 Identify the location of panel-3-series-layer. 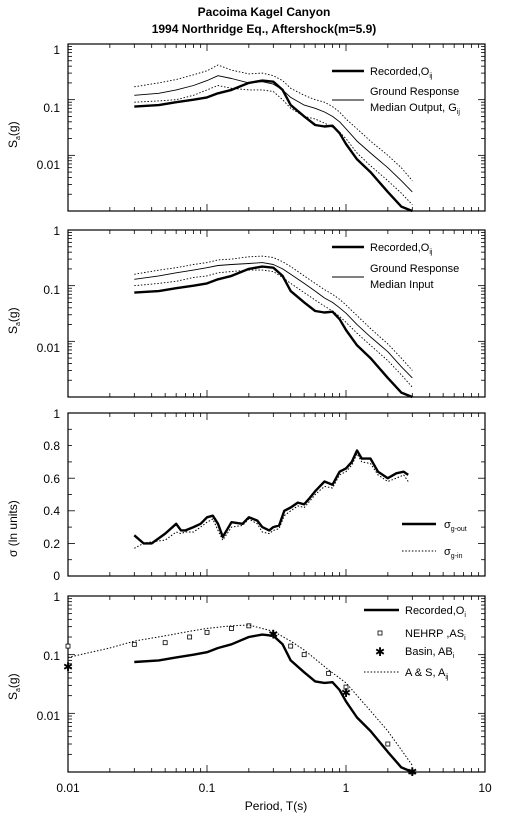
(271, 499).